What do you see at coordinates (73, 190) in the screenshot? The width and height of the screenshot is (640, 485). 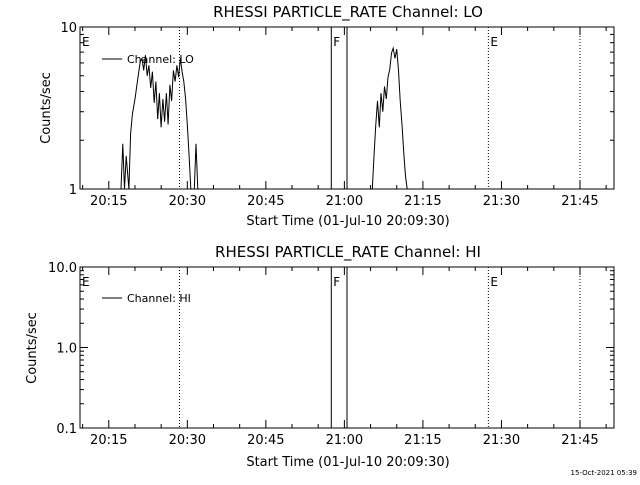 I see `y-tick-label: 1` at bounding box center [73, 190].